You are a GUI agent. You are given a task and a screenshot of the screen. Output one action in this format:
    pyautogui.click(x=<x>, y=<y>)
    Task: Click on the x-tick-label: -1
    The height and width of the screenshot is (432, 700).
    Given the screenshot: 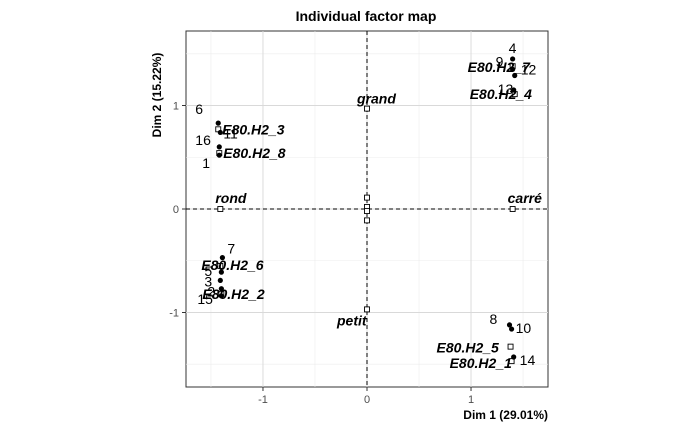 What is the action you would take?
    pyautogui.click(x=263, y=400)
    